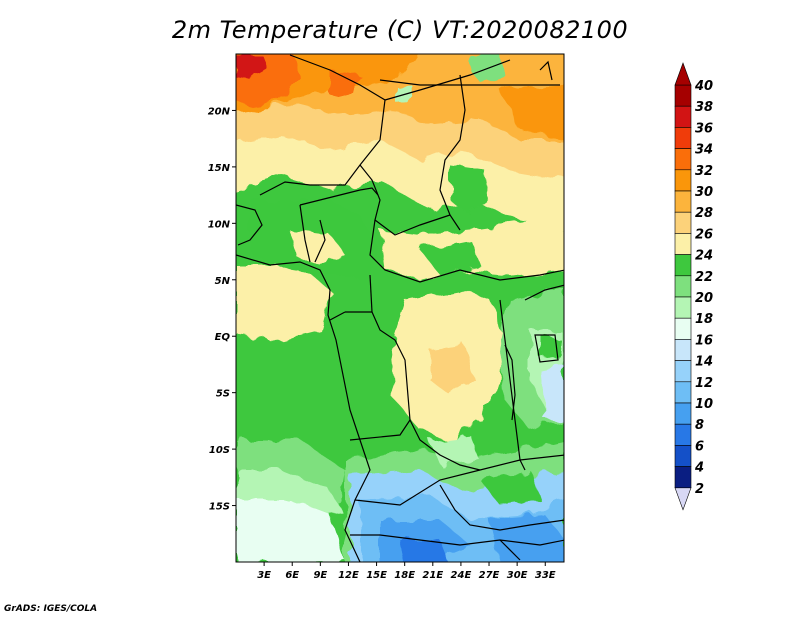  Describe the element at coordinates (223, 281) in the screenshot. I see `y-tick-label: 5N` at that location.